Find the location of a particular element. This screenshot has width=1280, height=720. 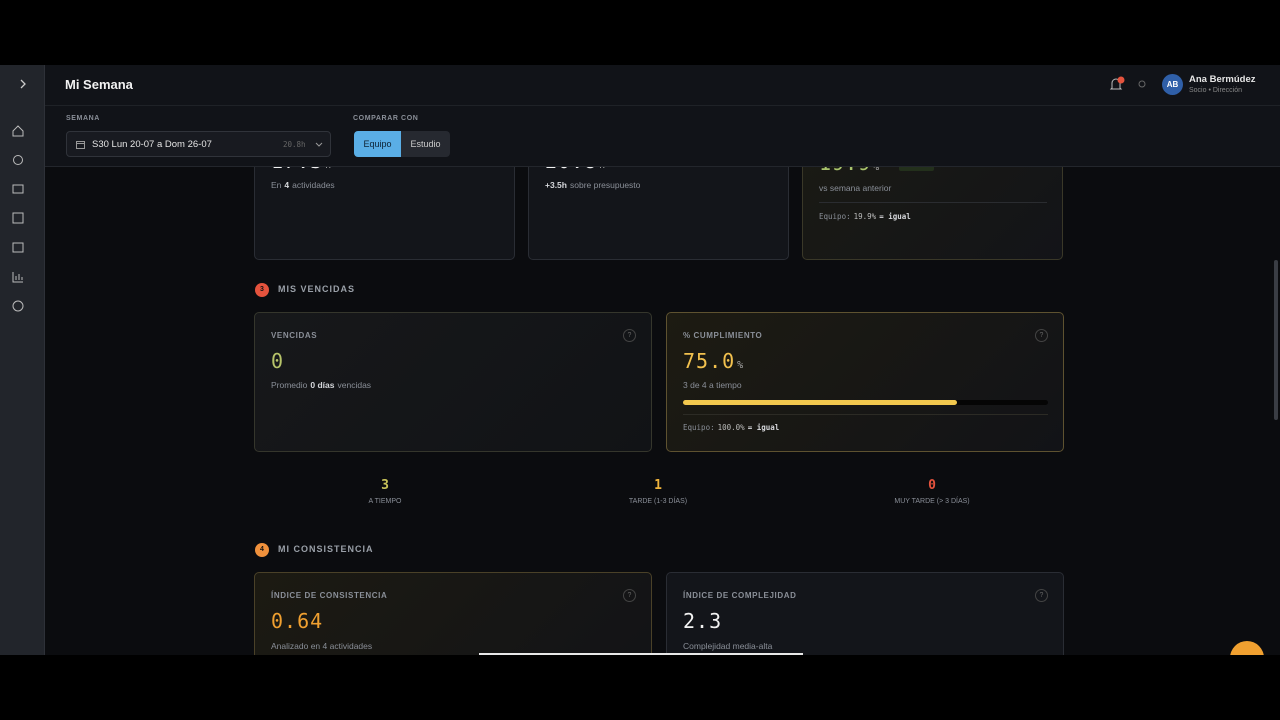

card-label: ÍNDICE DE CONSISTENCIA is located at coordinates (329, 595).